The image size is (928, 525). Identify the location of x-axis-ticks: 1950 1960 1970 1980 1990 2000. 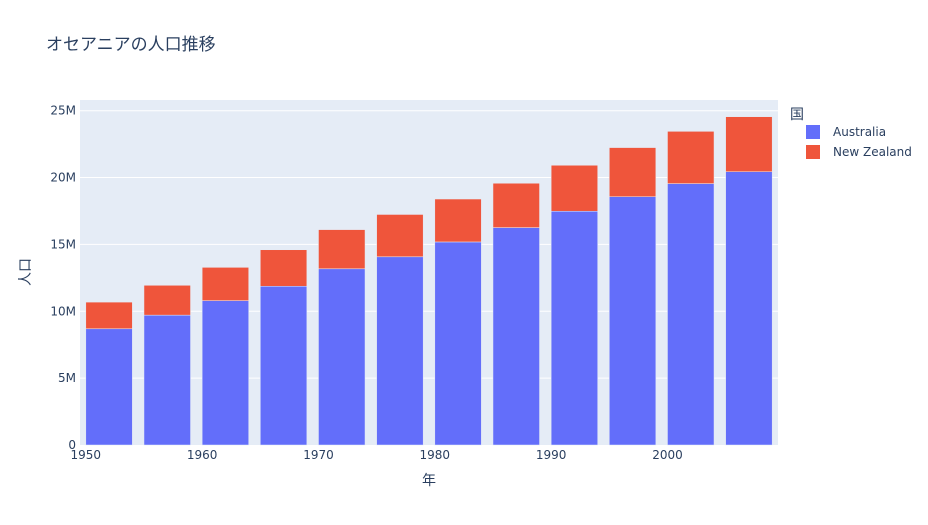
(377, 455).